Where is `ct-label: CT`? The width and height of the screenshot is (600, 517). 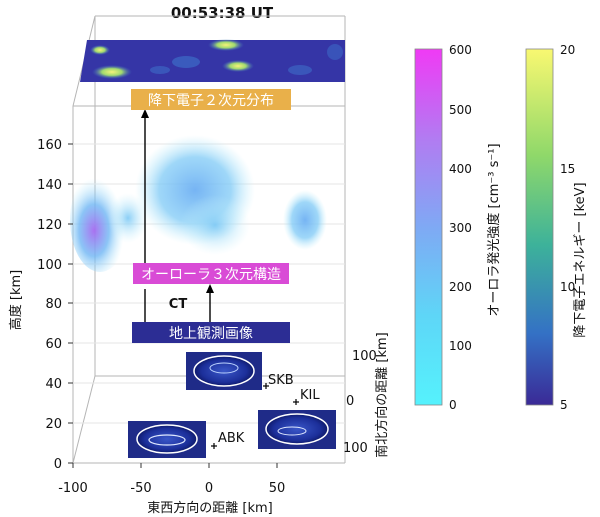 ct-label: CT is located at coordinates (178, 304).